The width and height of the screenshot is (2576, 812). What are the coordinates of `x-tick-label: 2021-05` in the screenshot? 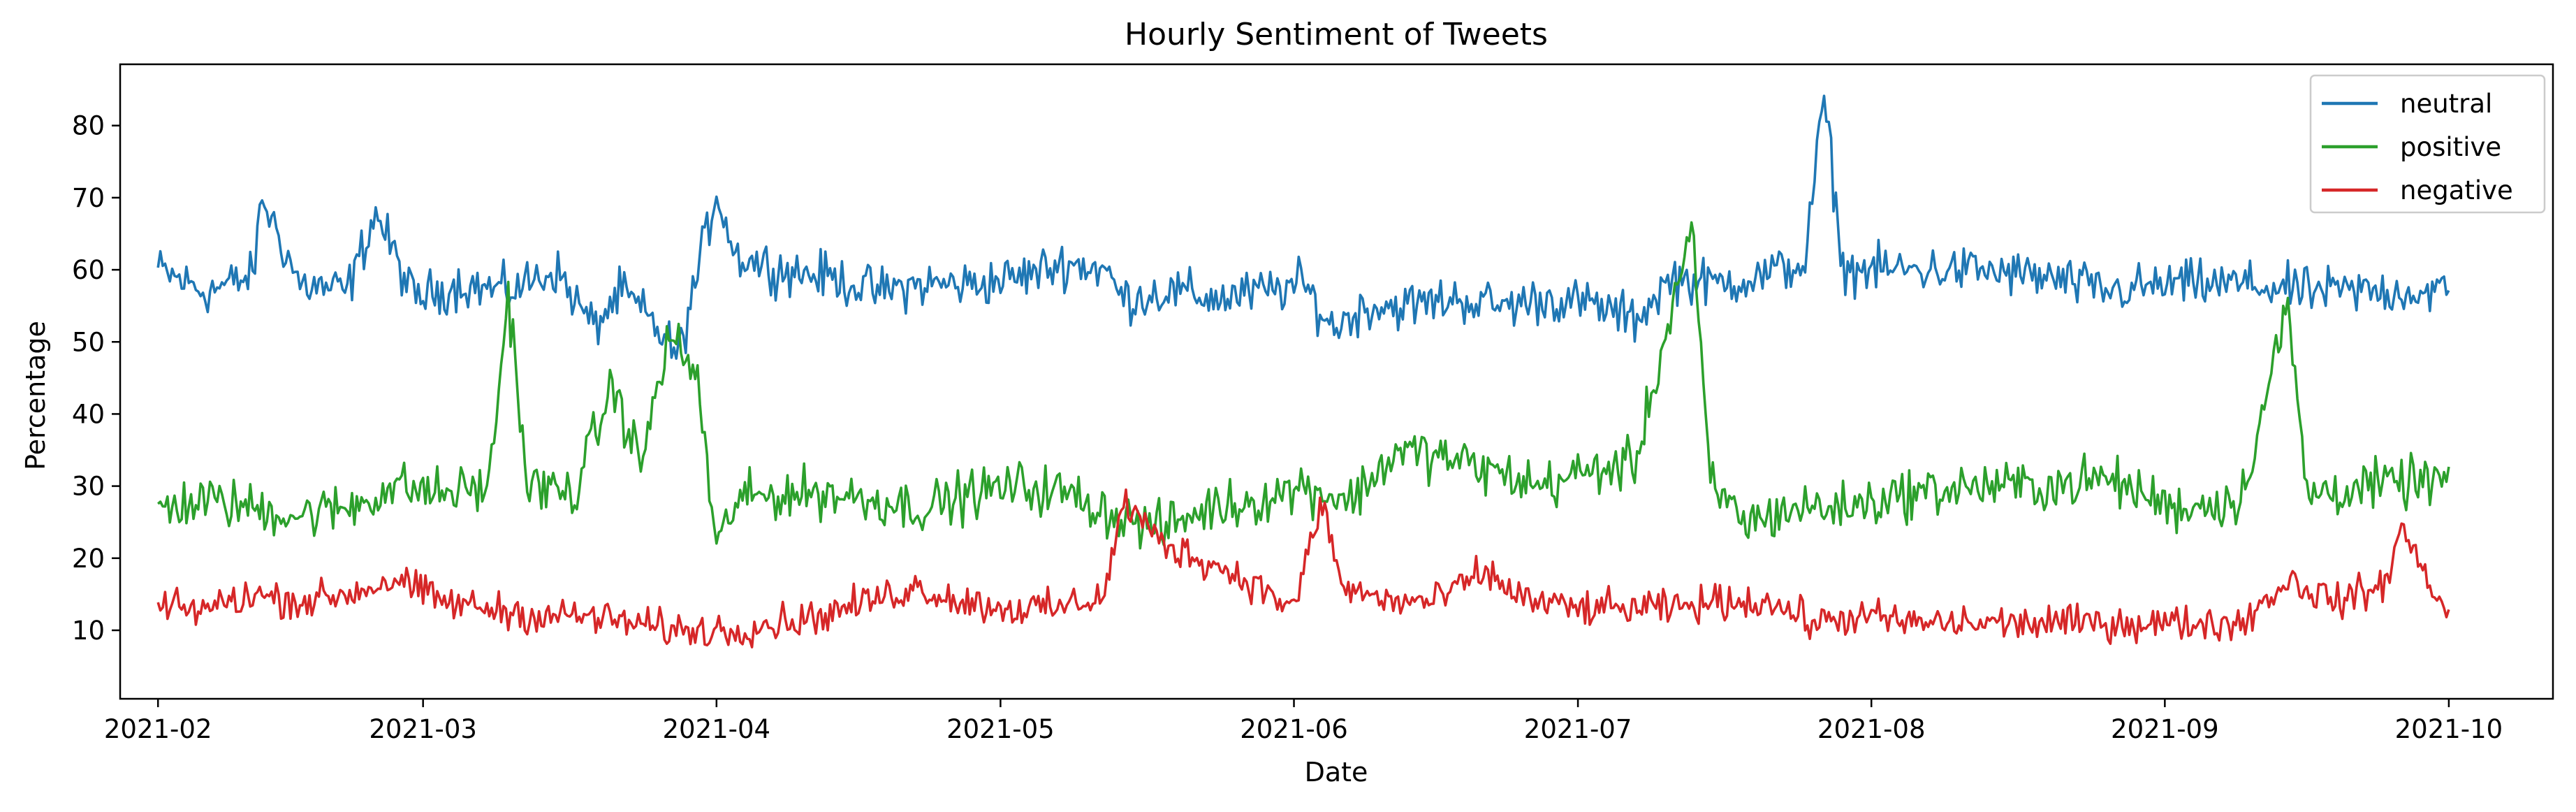 It's located at (1000, 729).